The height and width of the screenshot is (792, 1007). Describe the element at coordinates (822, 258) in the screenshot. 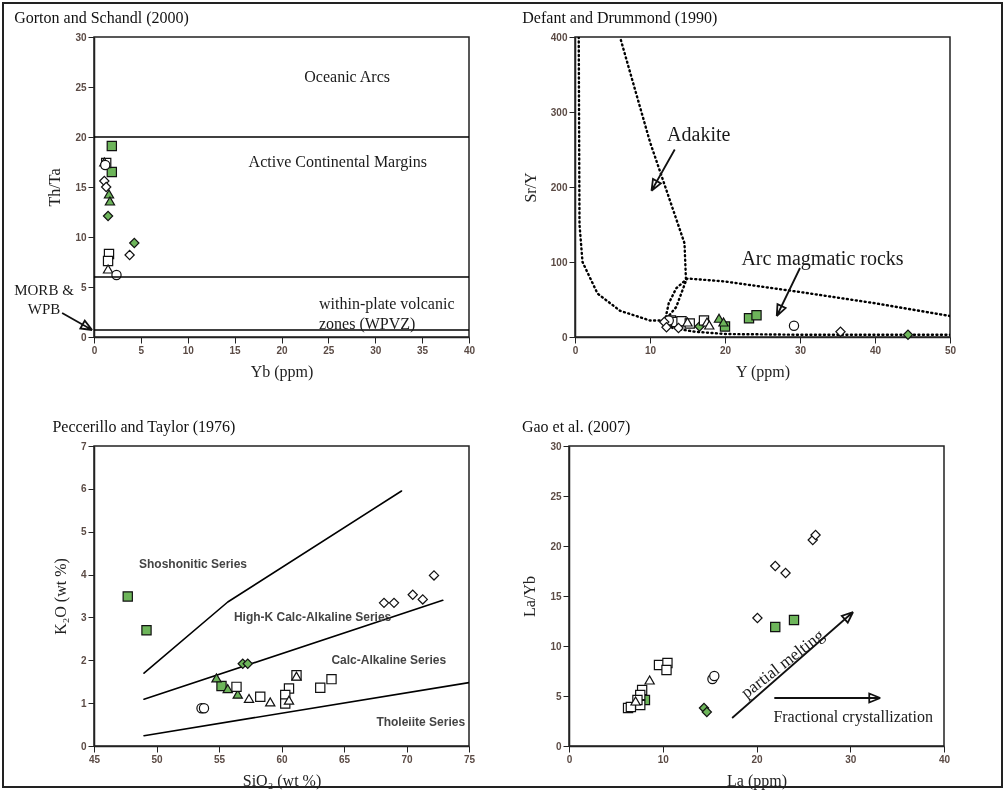

I see `annotation: Arc magmatic rocks` at that location.